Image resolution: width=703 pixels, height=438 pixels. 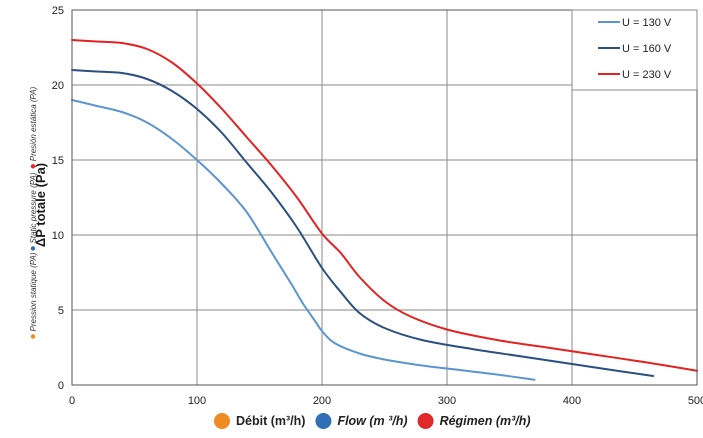 What do you see at coordinates (322, 401) in the screenshot?
I see `x-tick-label: 200` at bounding box center [322, 401].